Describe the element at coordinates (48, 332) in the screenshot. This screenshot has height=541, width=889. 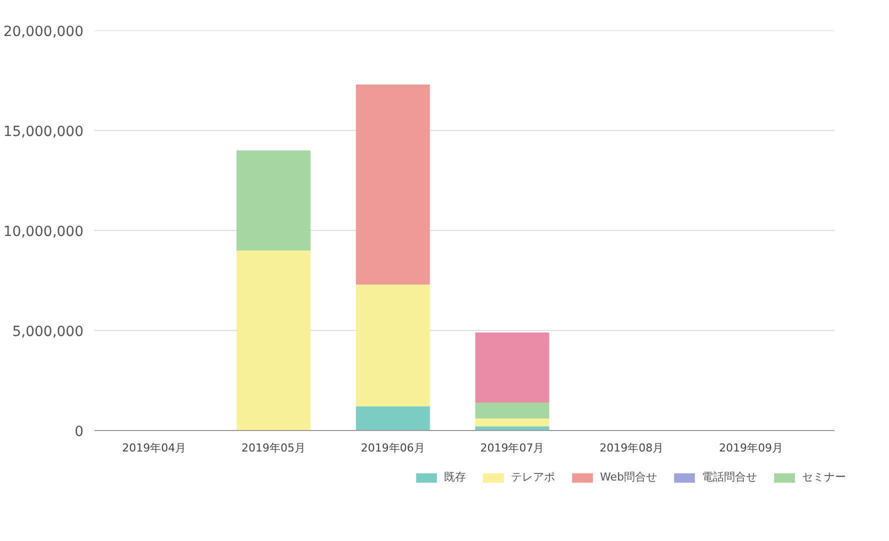
I see `y-tick-label: 5,000,000` at that location.